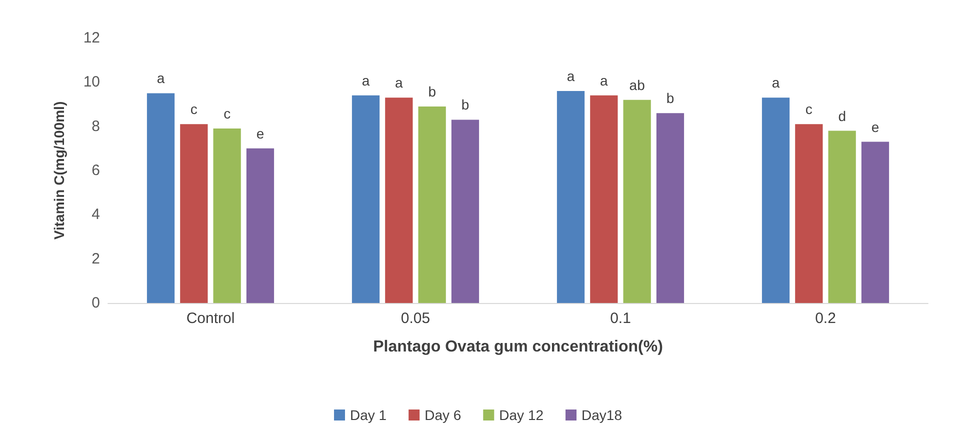 The image size is (957, 441). I want to click on x-tick-label: 0.05, so click(415, 318).